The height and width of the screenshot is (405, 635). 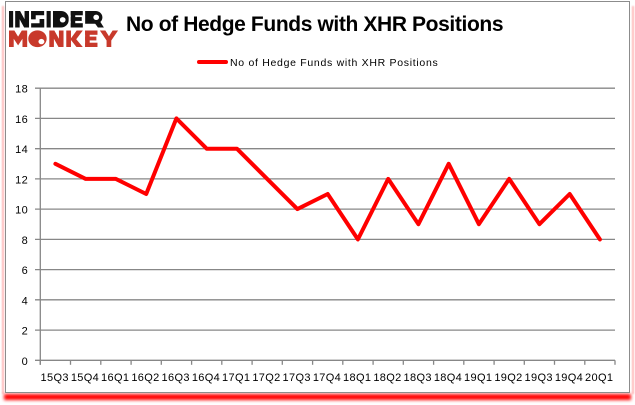 I want to click on svg-text: 18Q1, so click(x=357, y=378).